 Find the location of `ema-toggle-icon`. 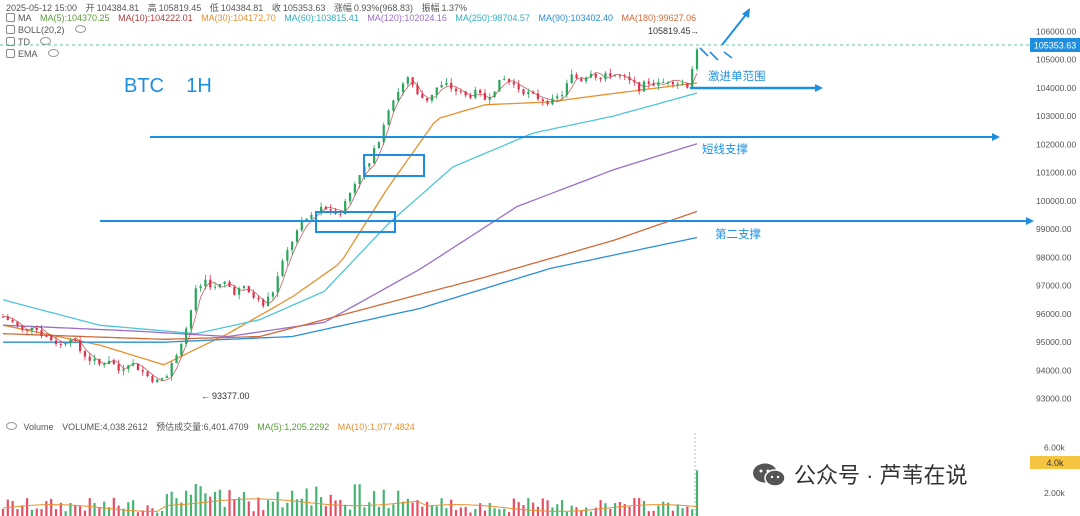

ema-toggle-icon is located at coordinates (10, 53).